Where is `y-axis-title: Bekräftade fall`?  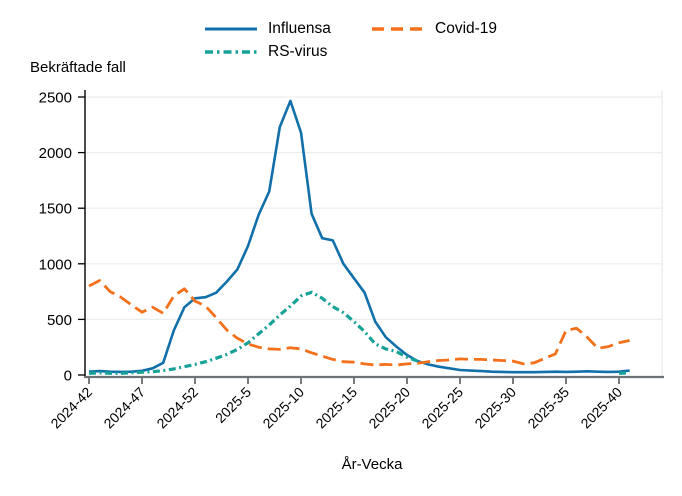 y-axis-title: Bekräftade fall is located at coordinates (78, 67).